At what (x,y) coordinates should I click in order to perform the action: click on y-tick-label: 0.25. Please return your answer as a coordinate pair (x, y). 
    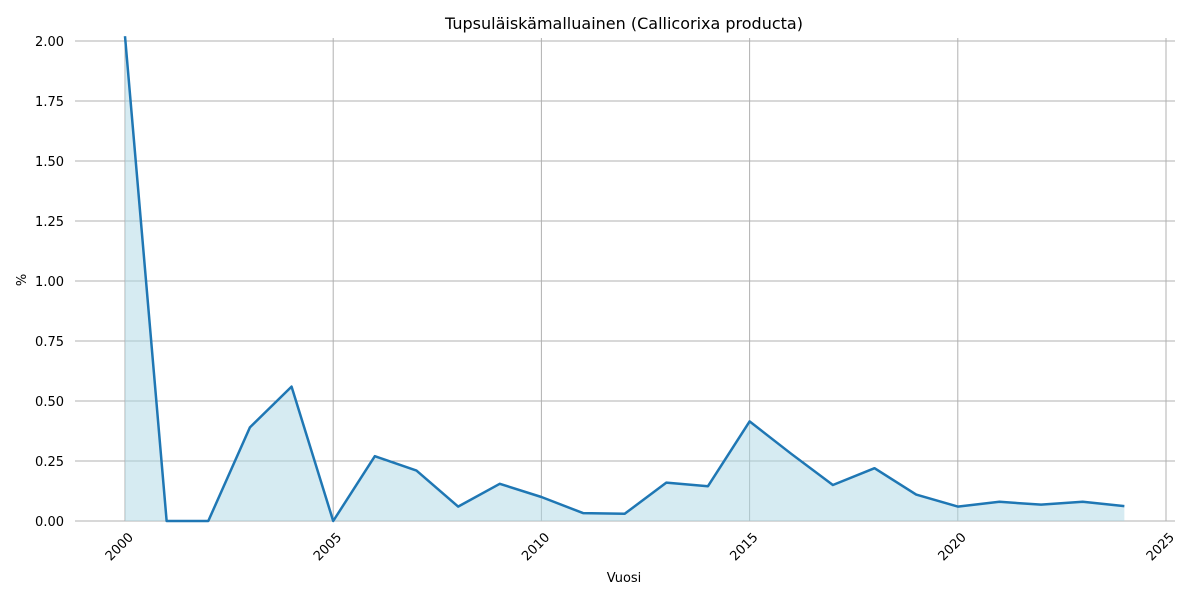
    Looking at the image, I should click on (49, 462).